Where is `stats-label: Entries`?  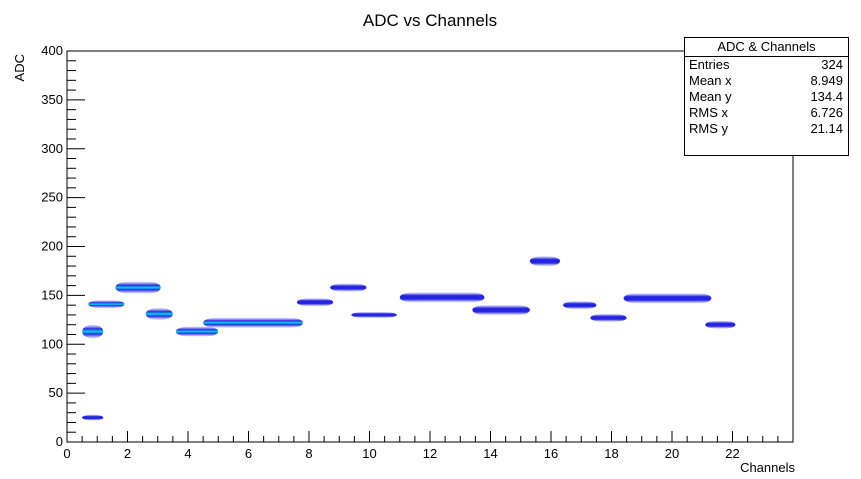
stats-label: Entries is located at coordinates (709, 64).